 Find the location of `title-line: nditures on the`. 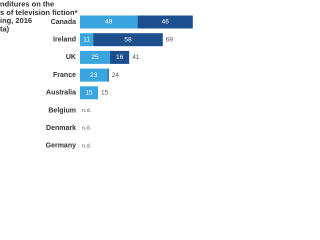

title-line: nditures on the is located at coordinates (27, 4).